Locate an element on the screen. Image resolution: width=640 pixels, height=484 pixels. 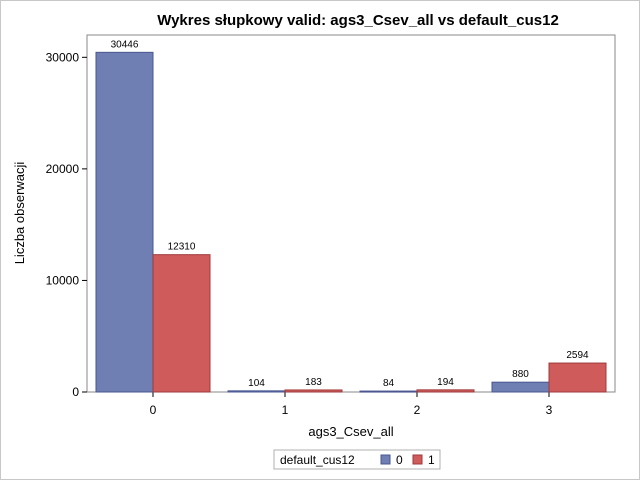
y-tick-label: 10000 is located at coordinates (63, 280).